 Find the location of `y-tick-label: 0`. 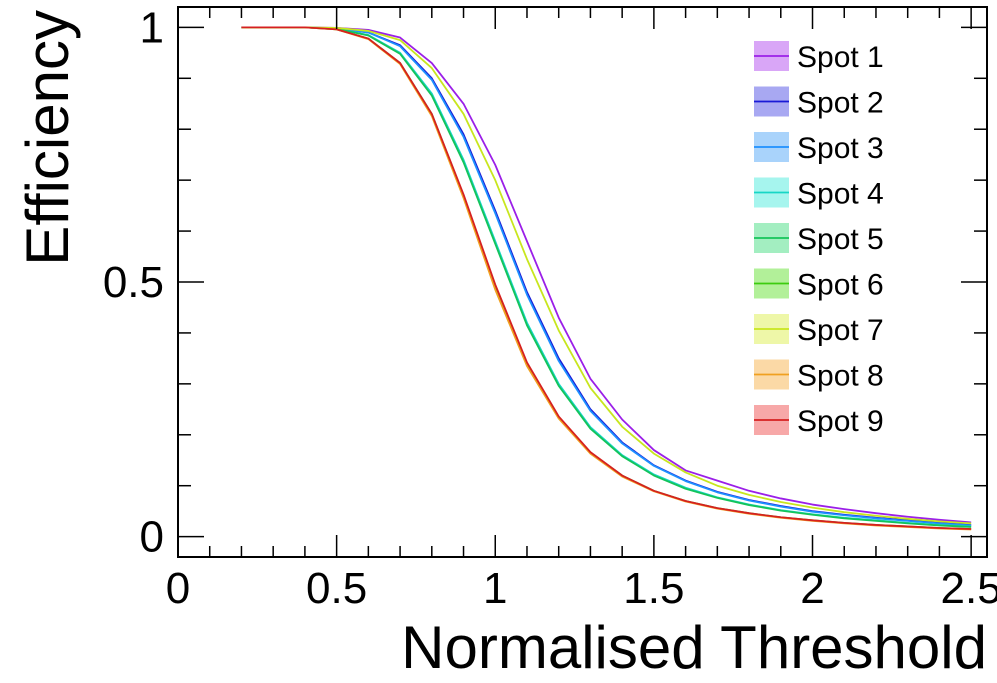

y-tick-label: 0 is located at coordinates (152, 537).